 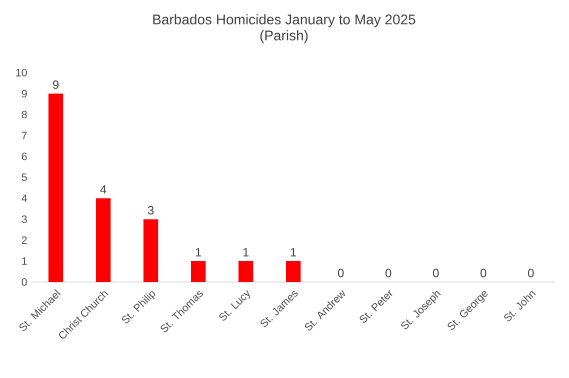 What do you see at coordinates (24, 178) in the screenshot?
I see `y-tick-label: 5` at bounding box center [24, 178].